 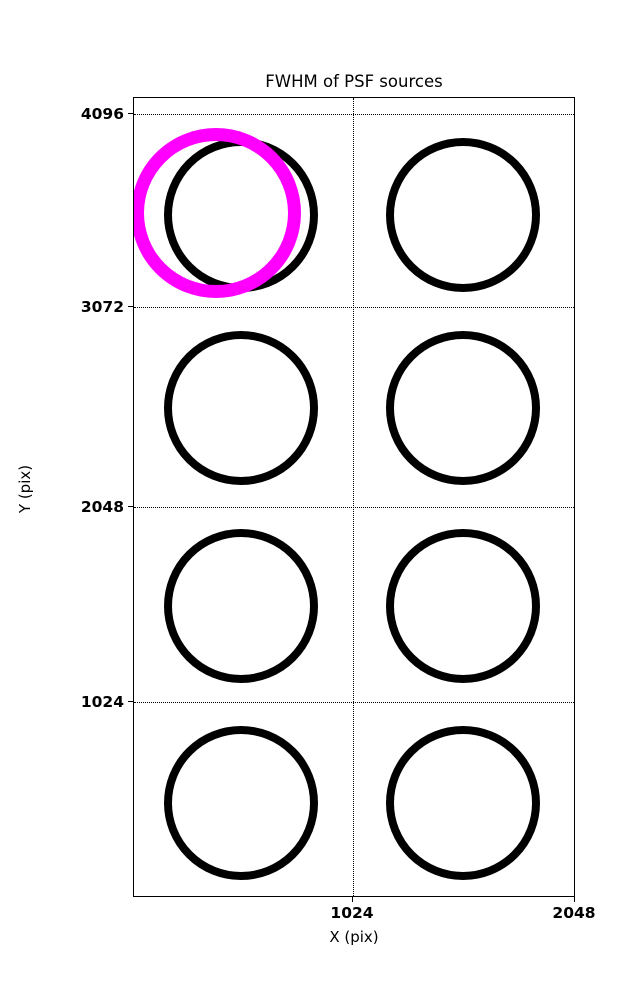 I want to click on x-tick-label-1024: 1024, so click(x=352, y=913).